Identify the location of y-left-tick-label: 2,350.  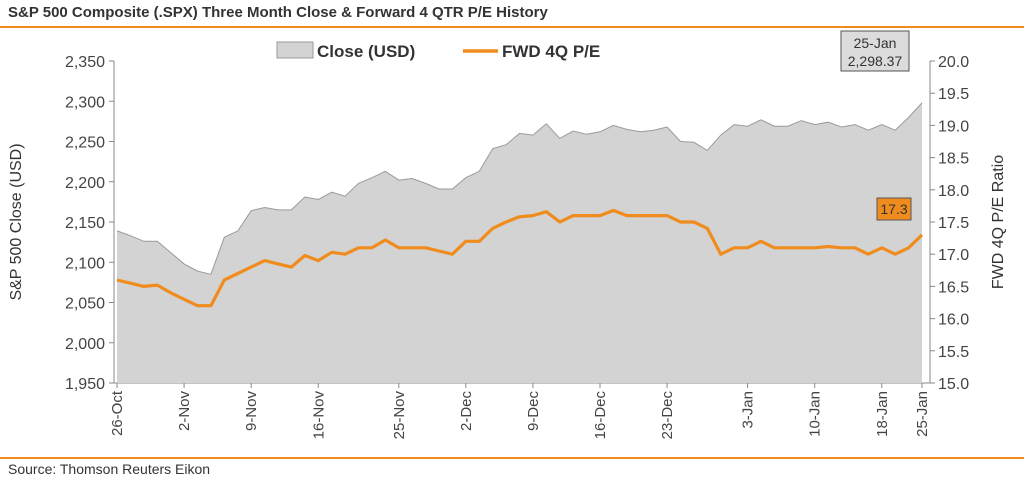
(85, 62).